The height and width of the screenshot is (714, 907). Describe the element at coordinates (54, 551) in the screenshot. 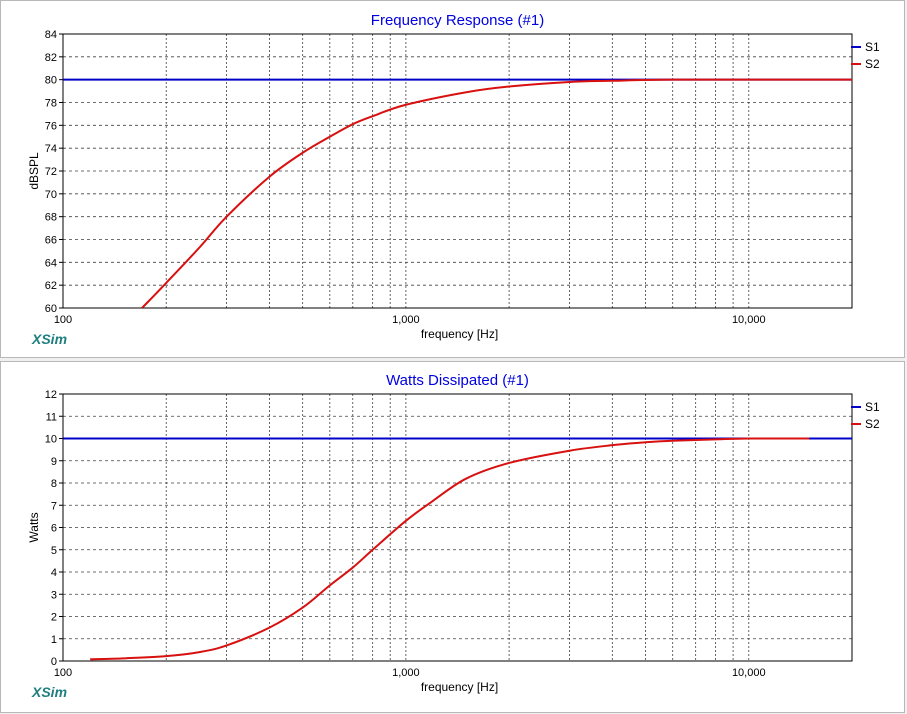

I see `y-tick-label: 5` at that location.